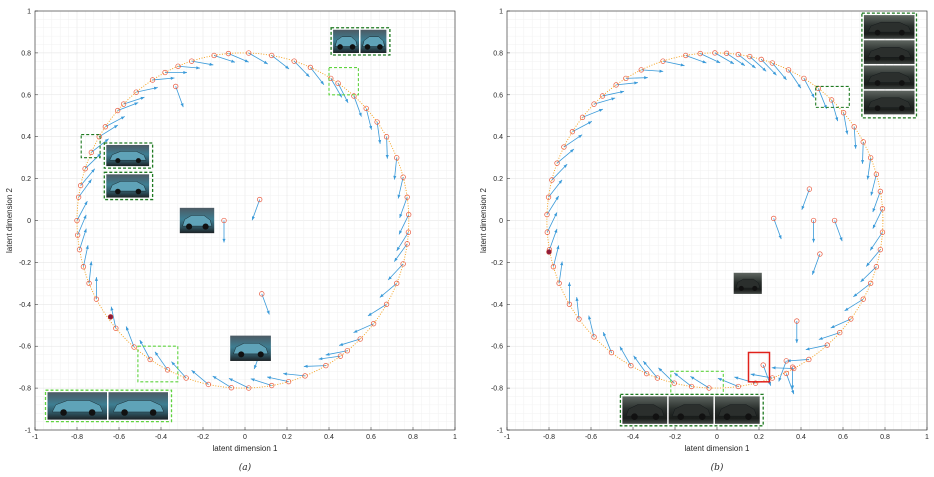 Image resolution: width=934 pixels, height=477 pixels. What do you see at coordinates (28, 431) in the screenshot?
I see `y-tick-label: -1` at bounding box center [28, 431].